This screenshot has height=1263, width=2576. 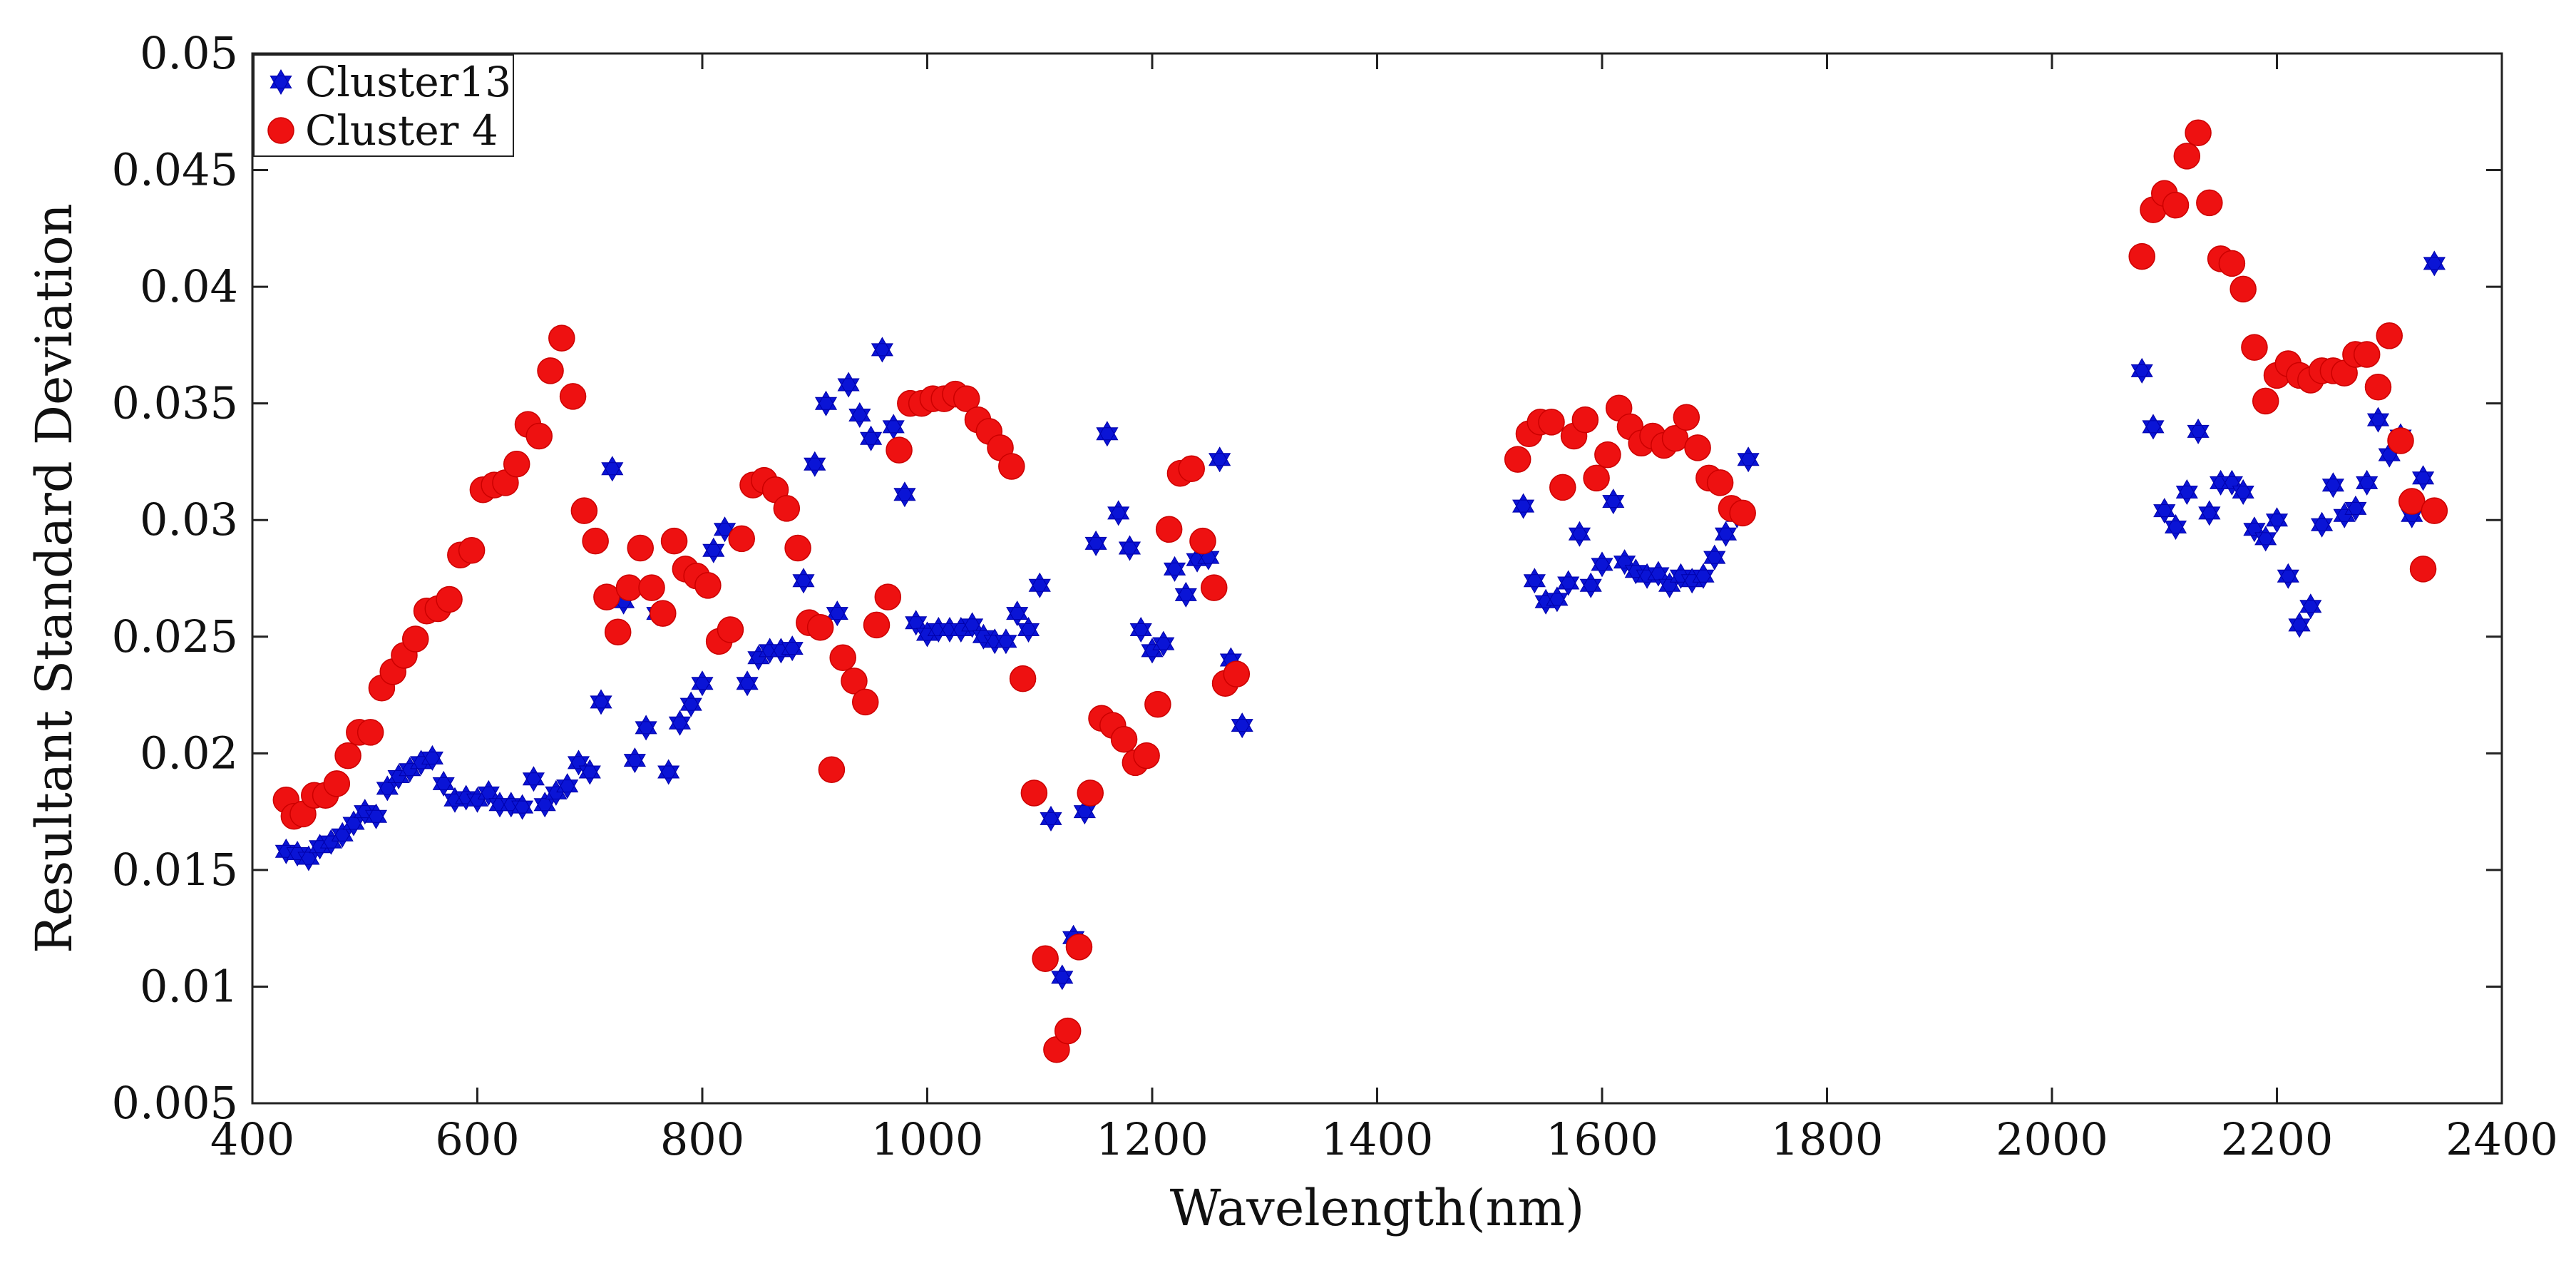 What do you see at coordinates (189, 53) in the screenshot?
I see `y-tick-label: 0.05` at bounding box center [189, 53].